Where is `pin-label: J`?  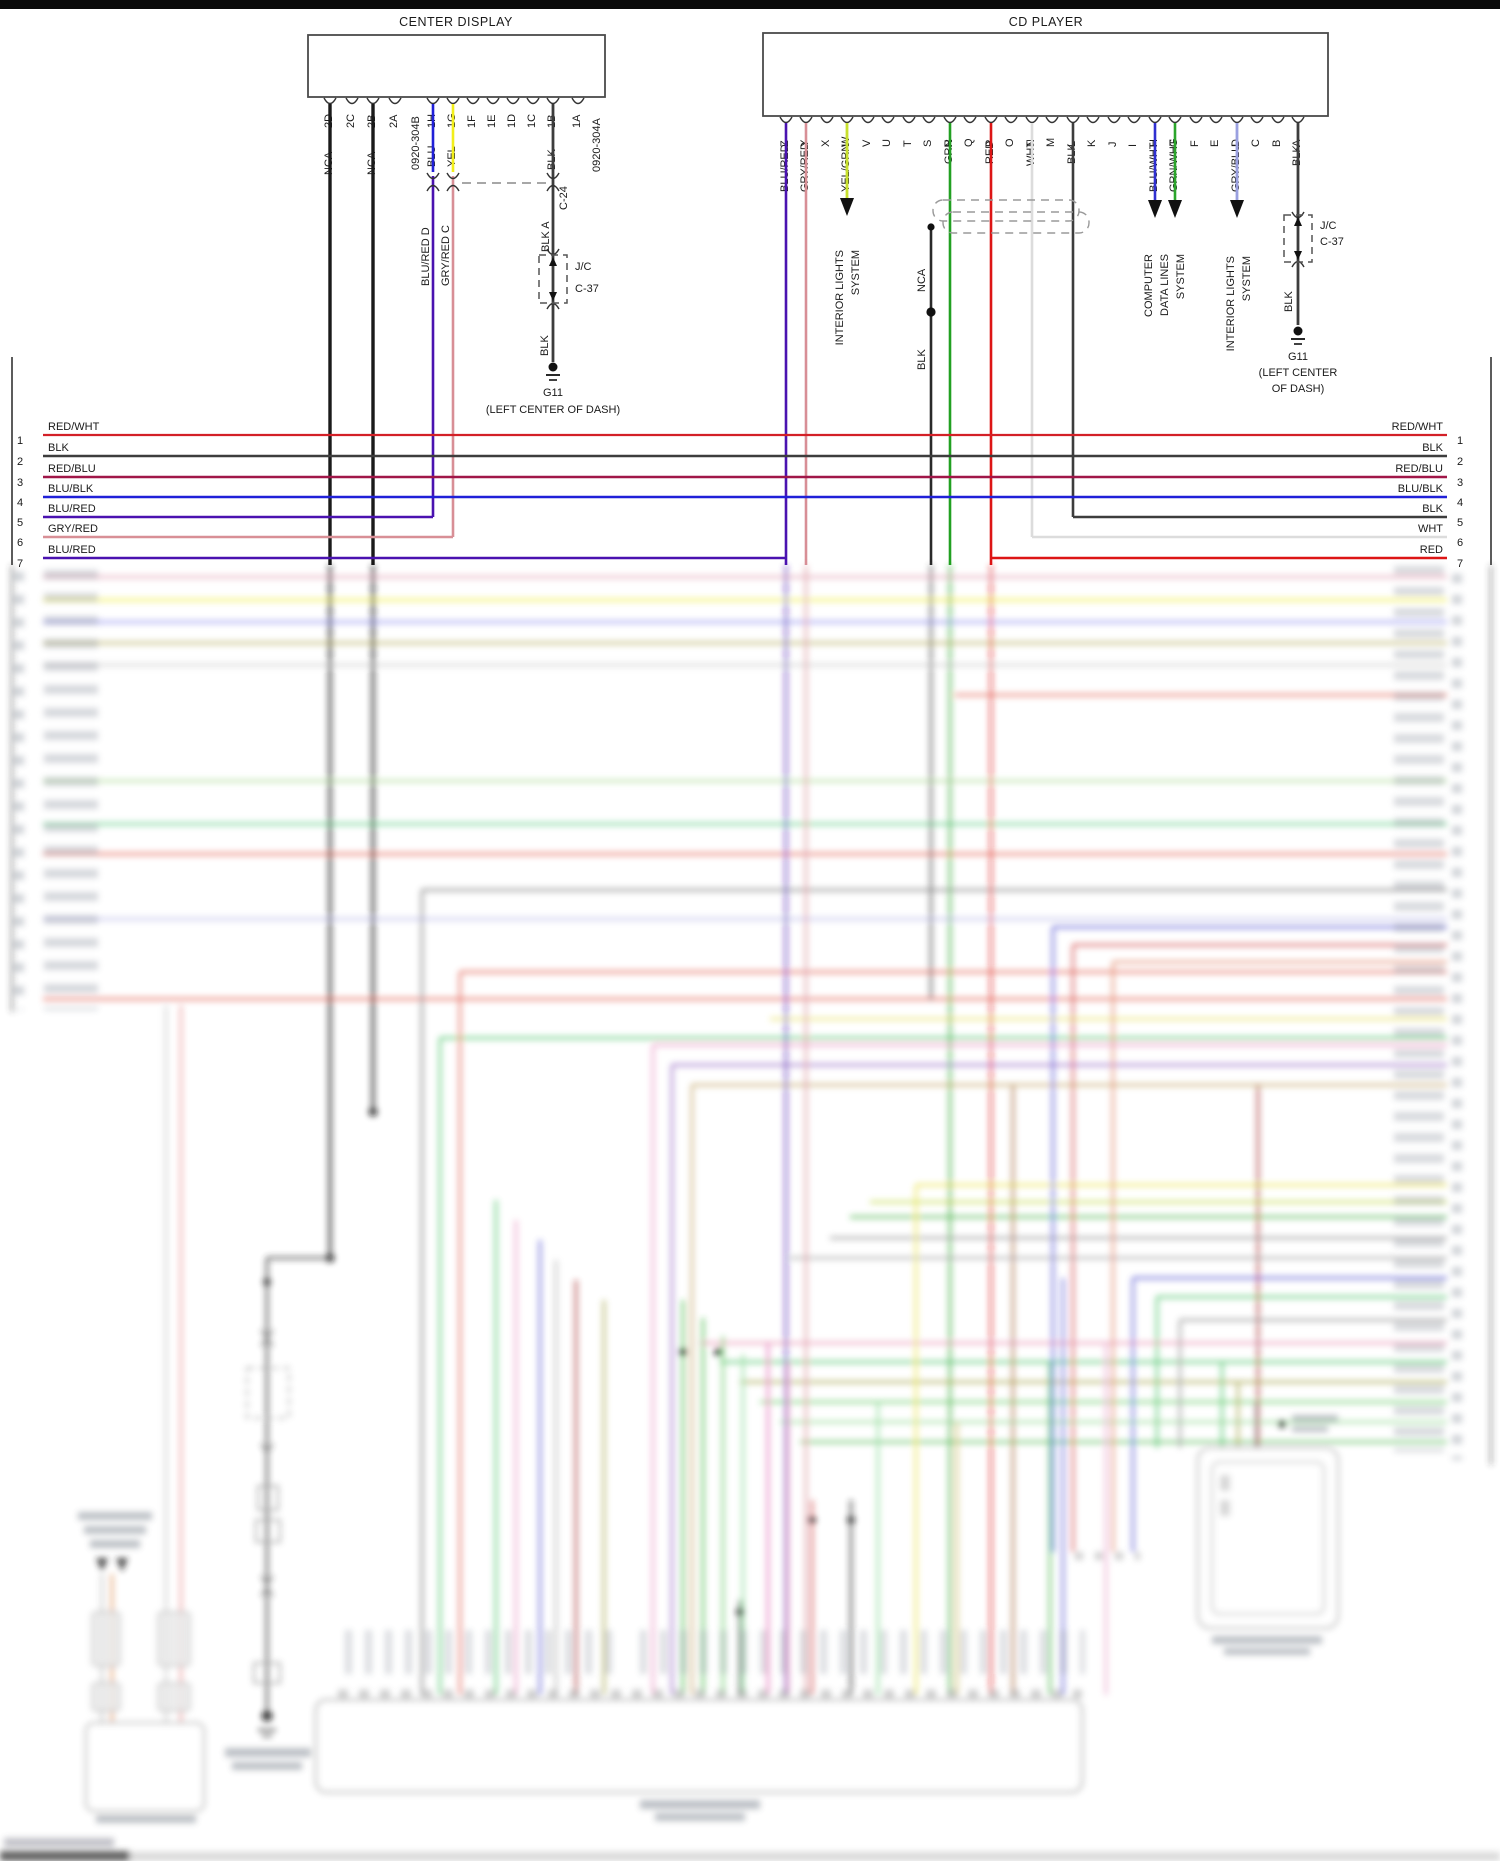 pin-label: J is located at coordinates (1113, 145).